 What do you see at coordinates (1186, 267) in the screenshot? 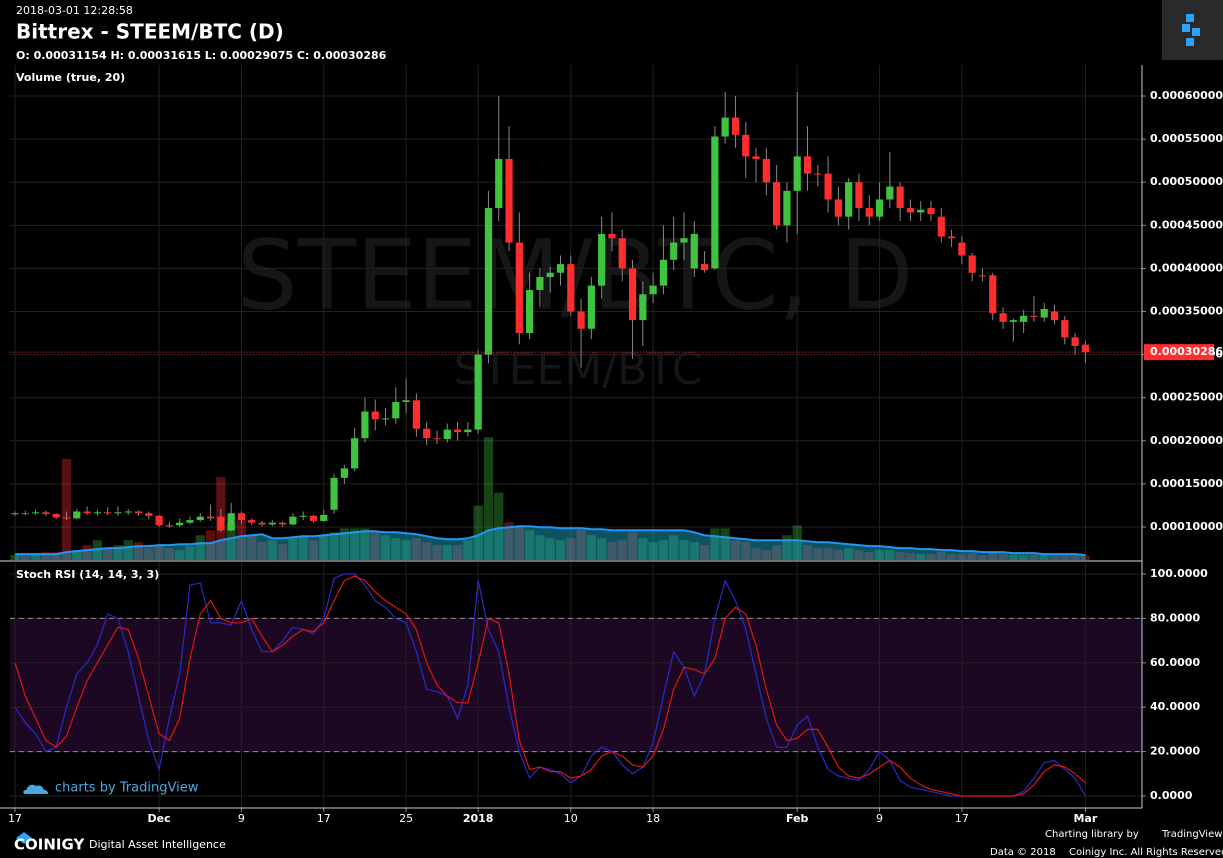
I see `y-tick-label: 0.00040000` at bounding box center [1186, 267].